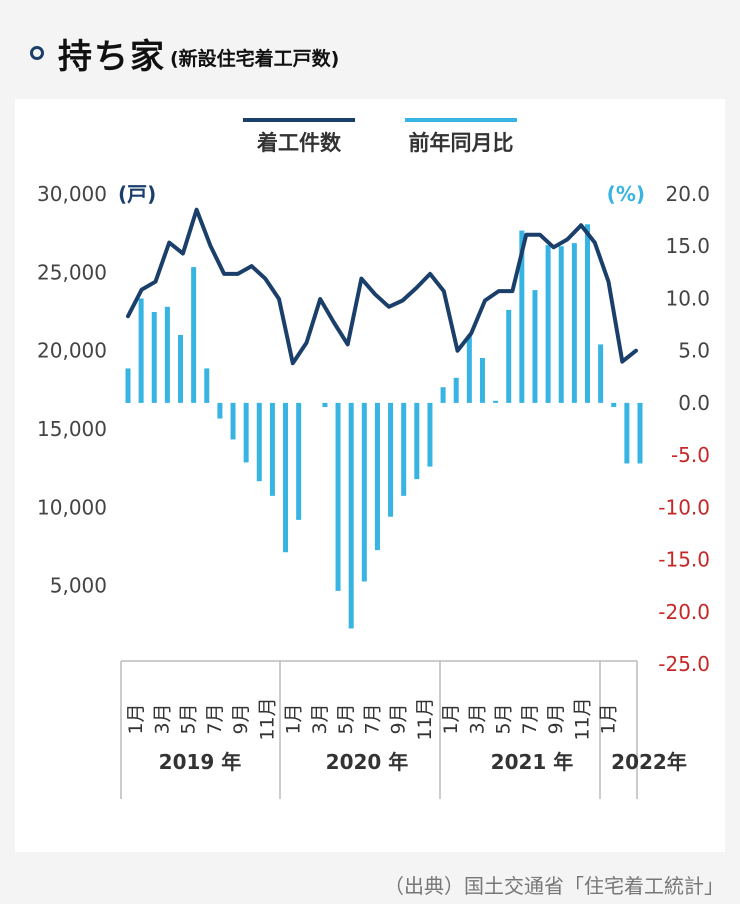  What do you see at coordinates (382, 286) in the screenshot?
I see `series-line` at bounding box center [382, 286].